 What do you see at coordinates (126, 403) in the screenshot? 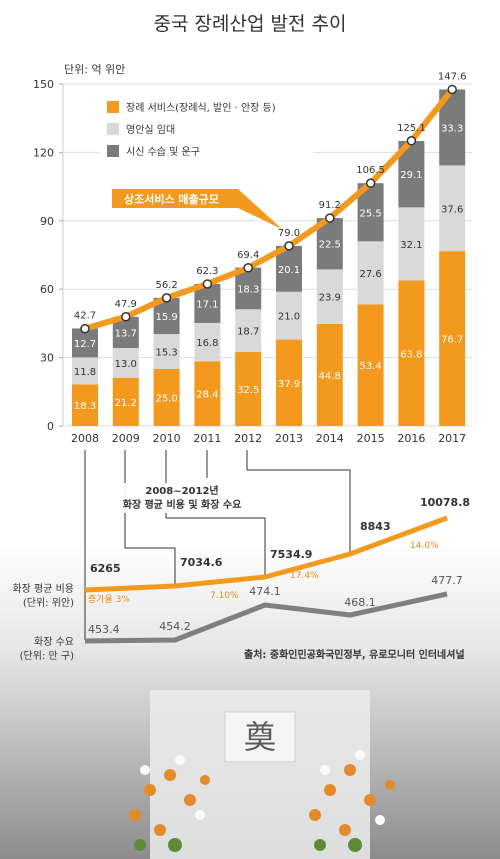
I see `bar-value-label: 21.2` at bounding box center [126, 403].